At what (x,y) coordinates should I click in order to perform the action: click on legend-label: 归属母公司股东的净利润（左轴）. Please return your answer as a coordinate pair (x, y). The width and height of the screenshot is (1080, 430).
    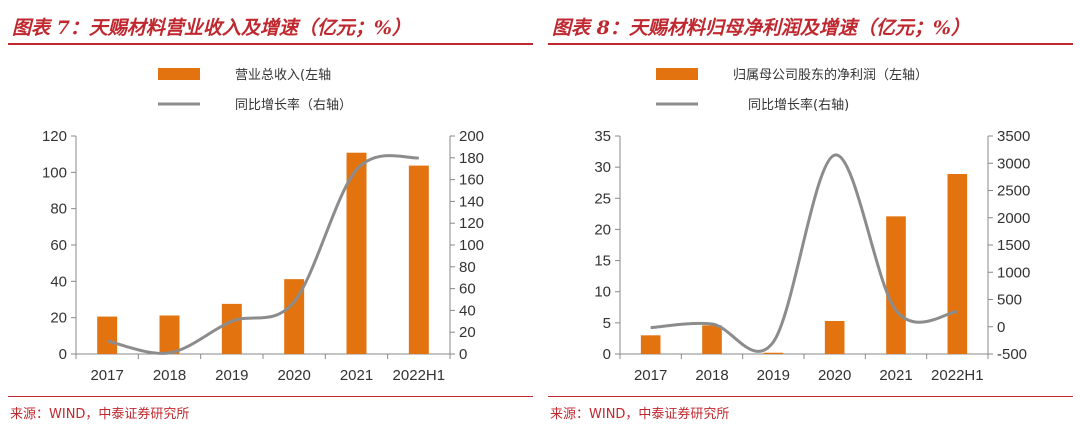
    Looking at the image, I should click on (830, 75).